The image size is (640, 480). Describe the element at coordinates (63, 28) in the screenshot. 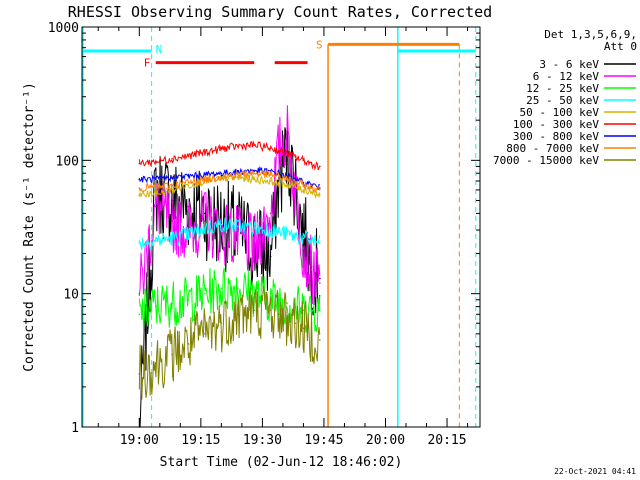

I see `y-tick-label: 1000` at that location.